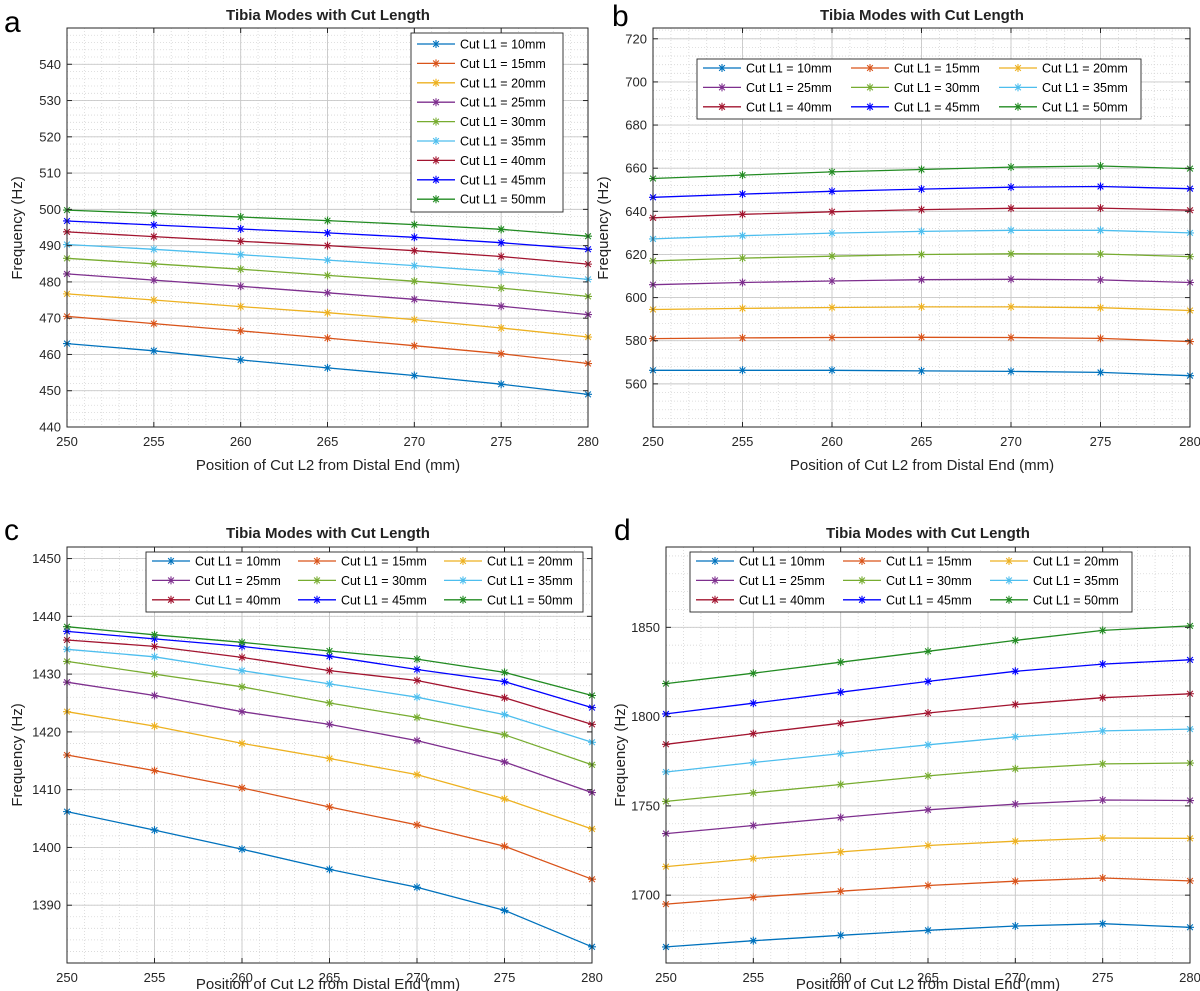  I want to click on legend-item: Cut L1 = 40mm, so click(481, 161).